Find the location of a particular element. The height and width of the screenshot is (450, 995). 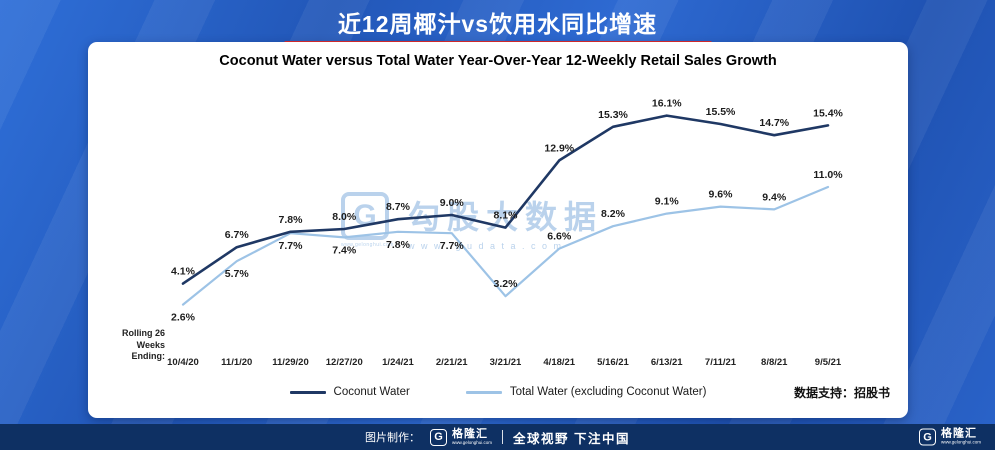

gelonghui-logo-letter: G is located at coordinates (438, 437).